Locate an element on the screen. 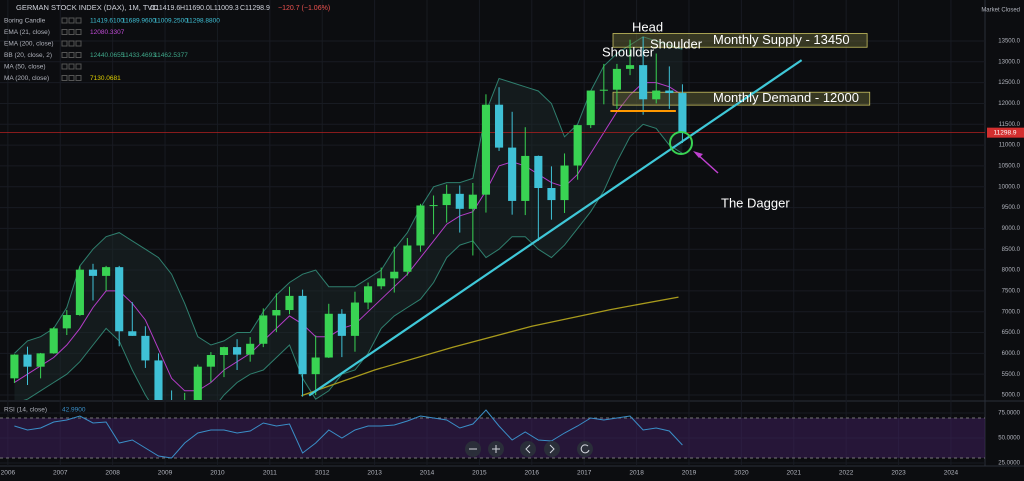 Image resolution: width=1024 pixels, height=481 pixels. y-tick-label: 7000.0 is located at coordinates (1011, 312).